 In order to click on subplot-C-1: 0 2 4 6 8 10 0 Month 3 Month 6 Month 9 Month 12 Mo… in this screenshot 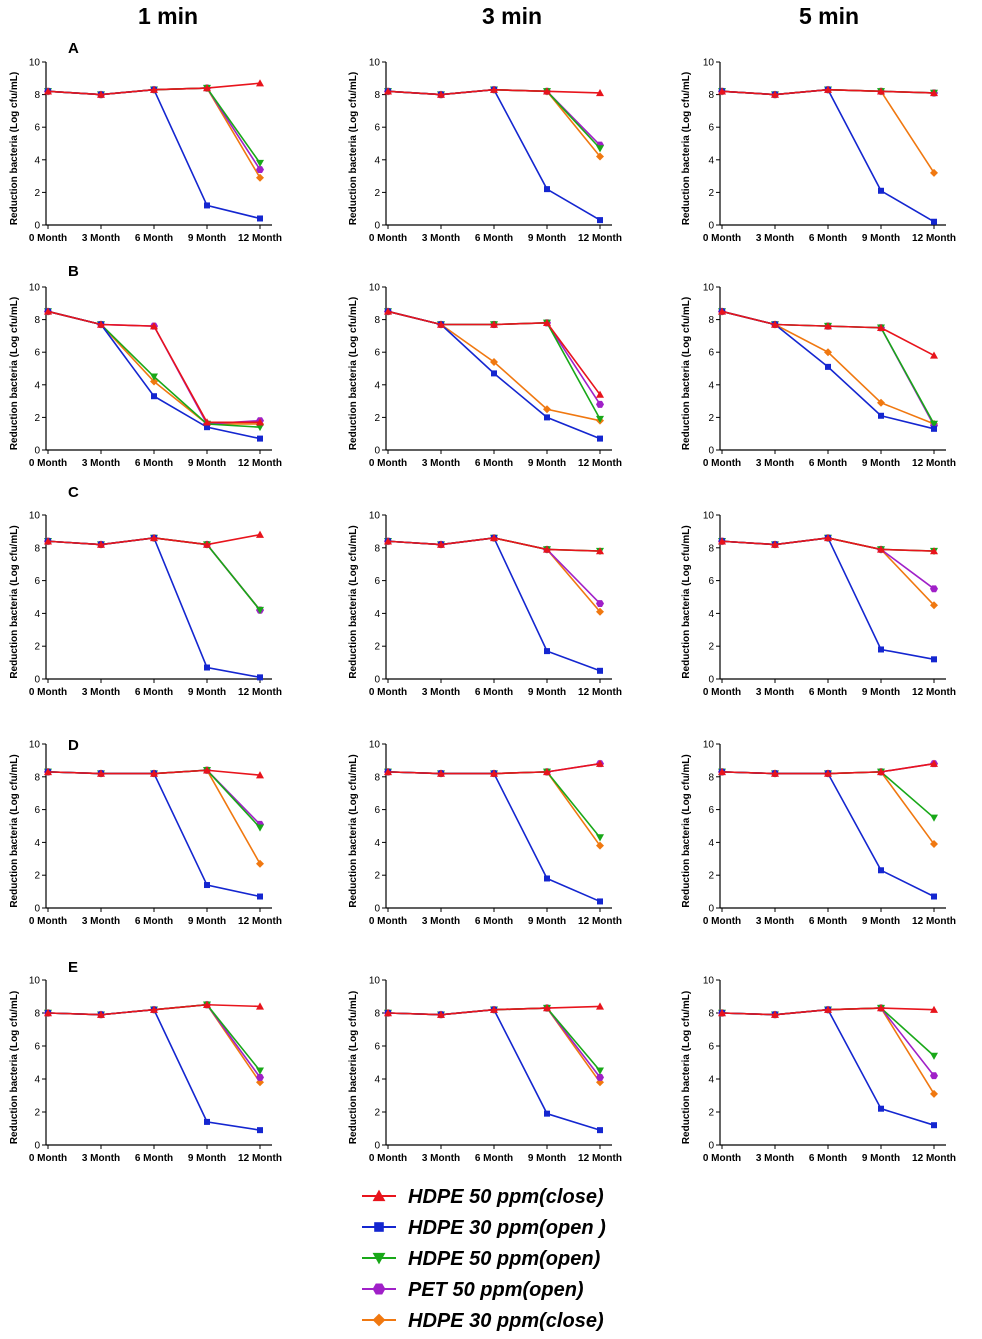, I will do `click(145, 591)`.